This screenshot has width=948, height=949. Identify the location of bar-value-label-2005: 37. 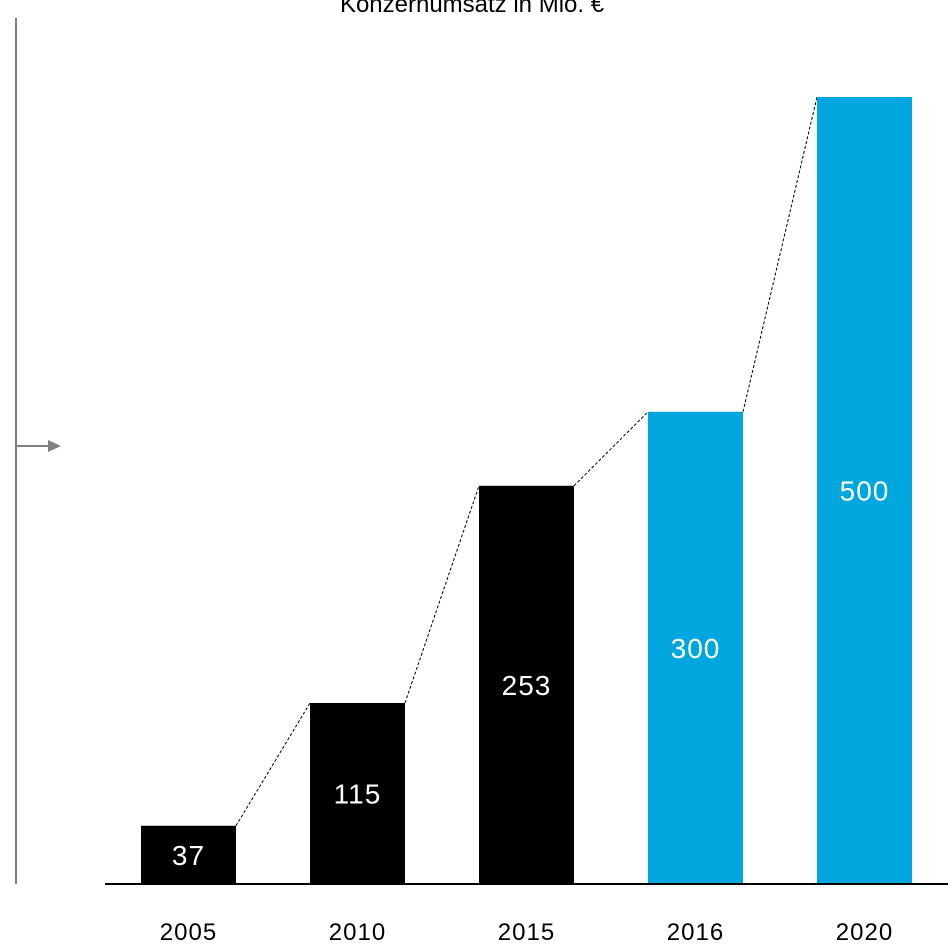
(188, 855).